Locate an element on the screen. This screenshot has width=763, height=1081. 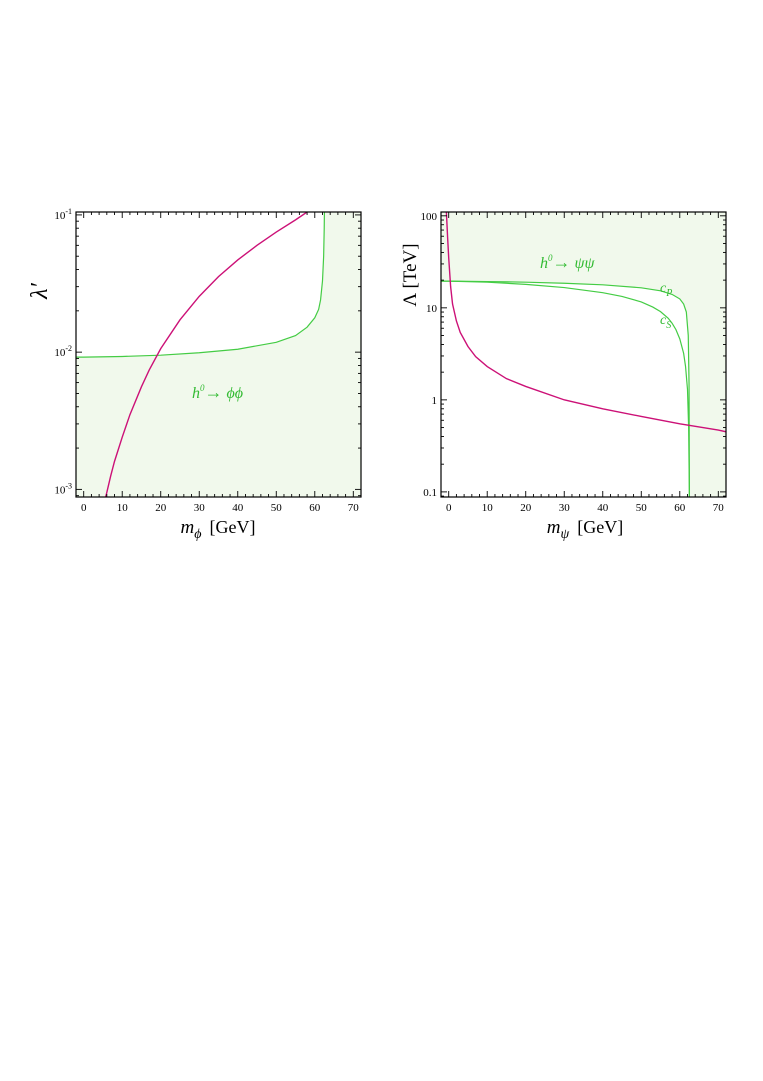
left-x-axis-title: mϕ [GeV] is located at coordinates (218, 529).